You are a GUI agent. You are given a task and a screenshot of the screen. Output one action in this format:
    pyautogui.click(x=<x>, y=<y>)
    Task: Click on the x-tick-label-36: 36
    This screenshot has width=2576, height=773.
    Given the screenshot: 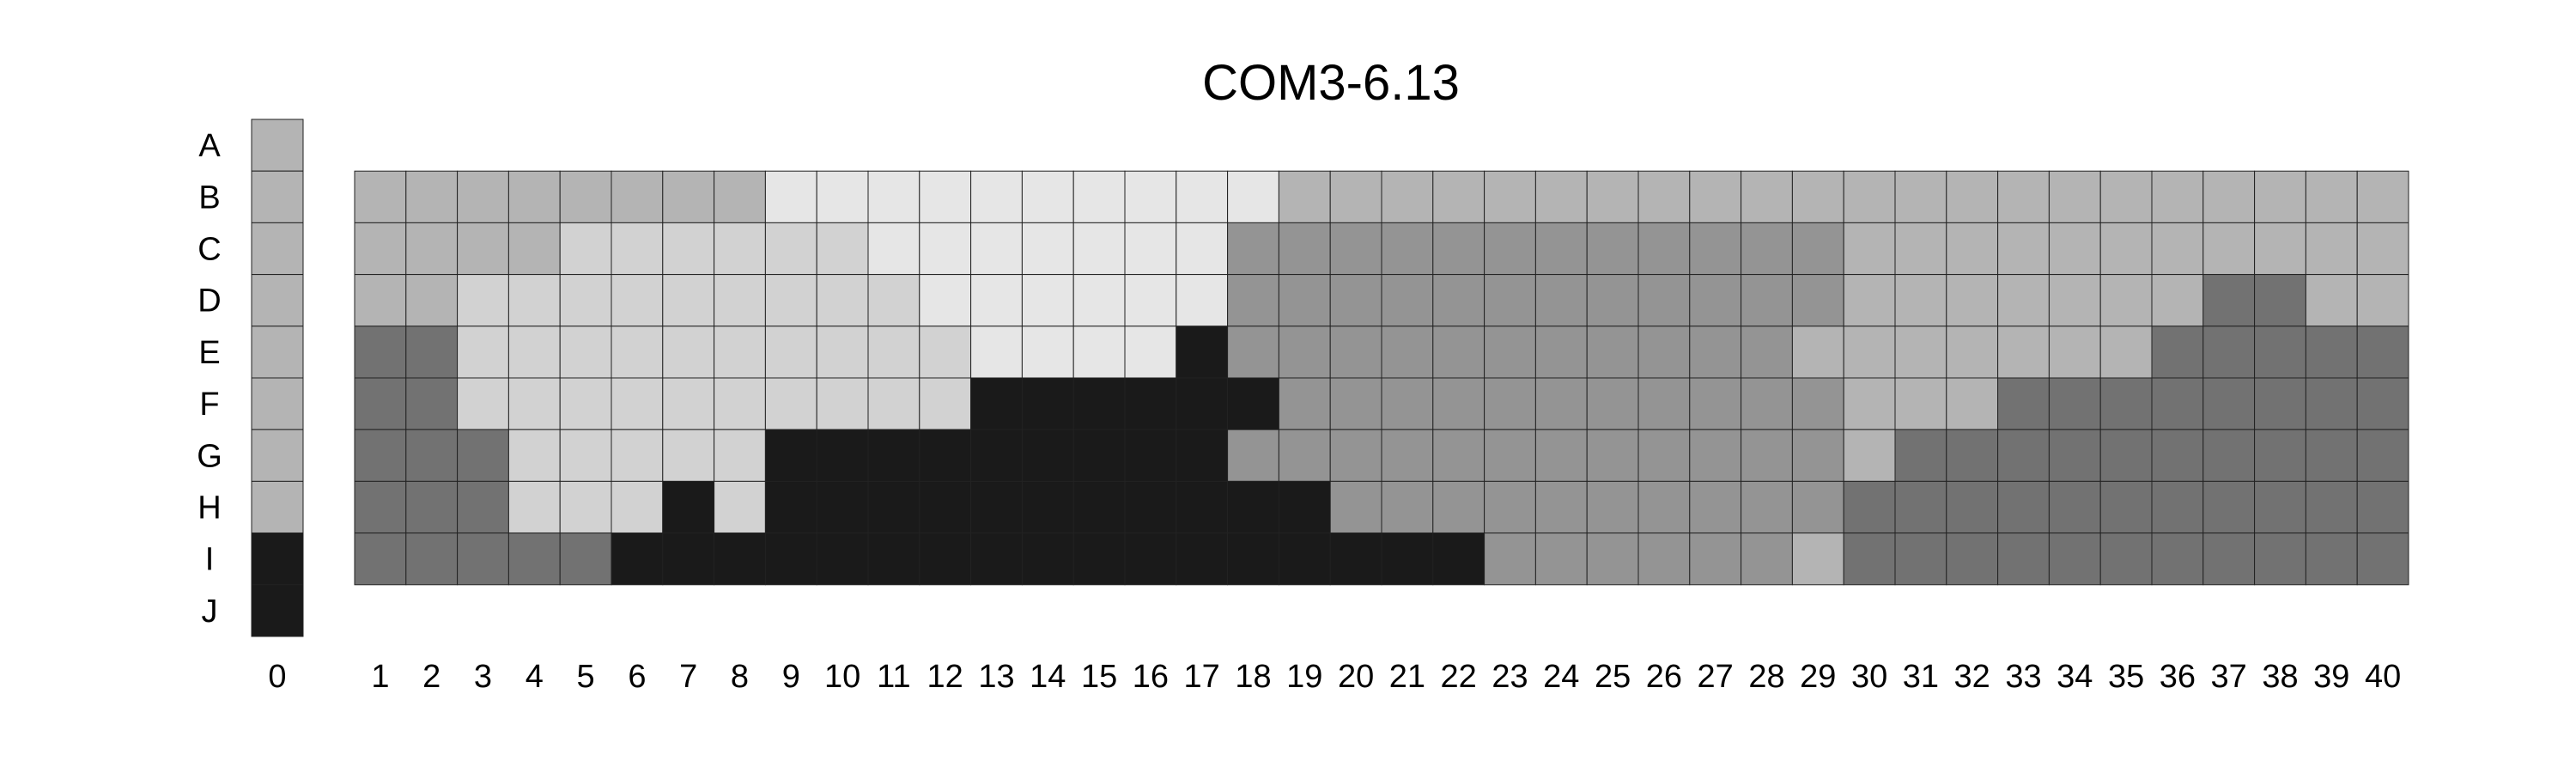 What is the action you would take?
    pyautogui.click(x=2178, y=677)
    